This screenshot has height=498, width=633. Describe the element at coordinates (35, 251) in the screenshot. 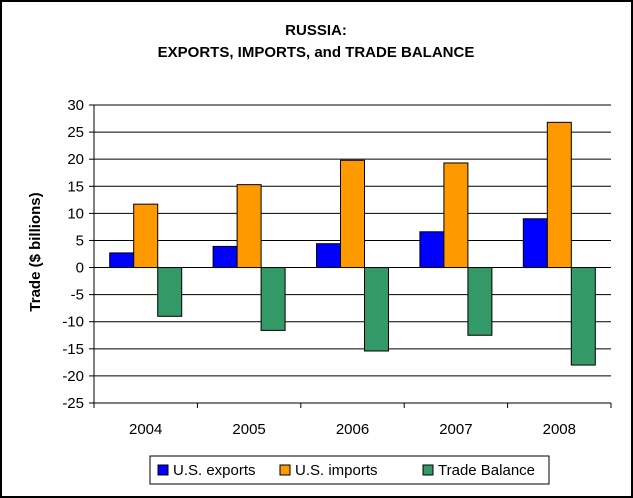

I see `y-axis-label: Trade ($ billions)` at that location.